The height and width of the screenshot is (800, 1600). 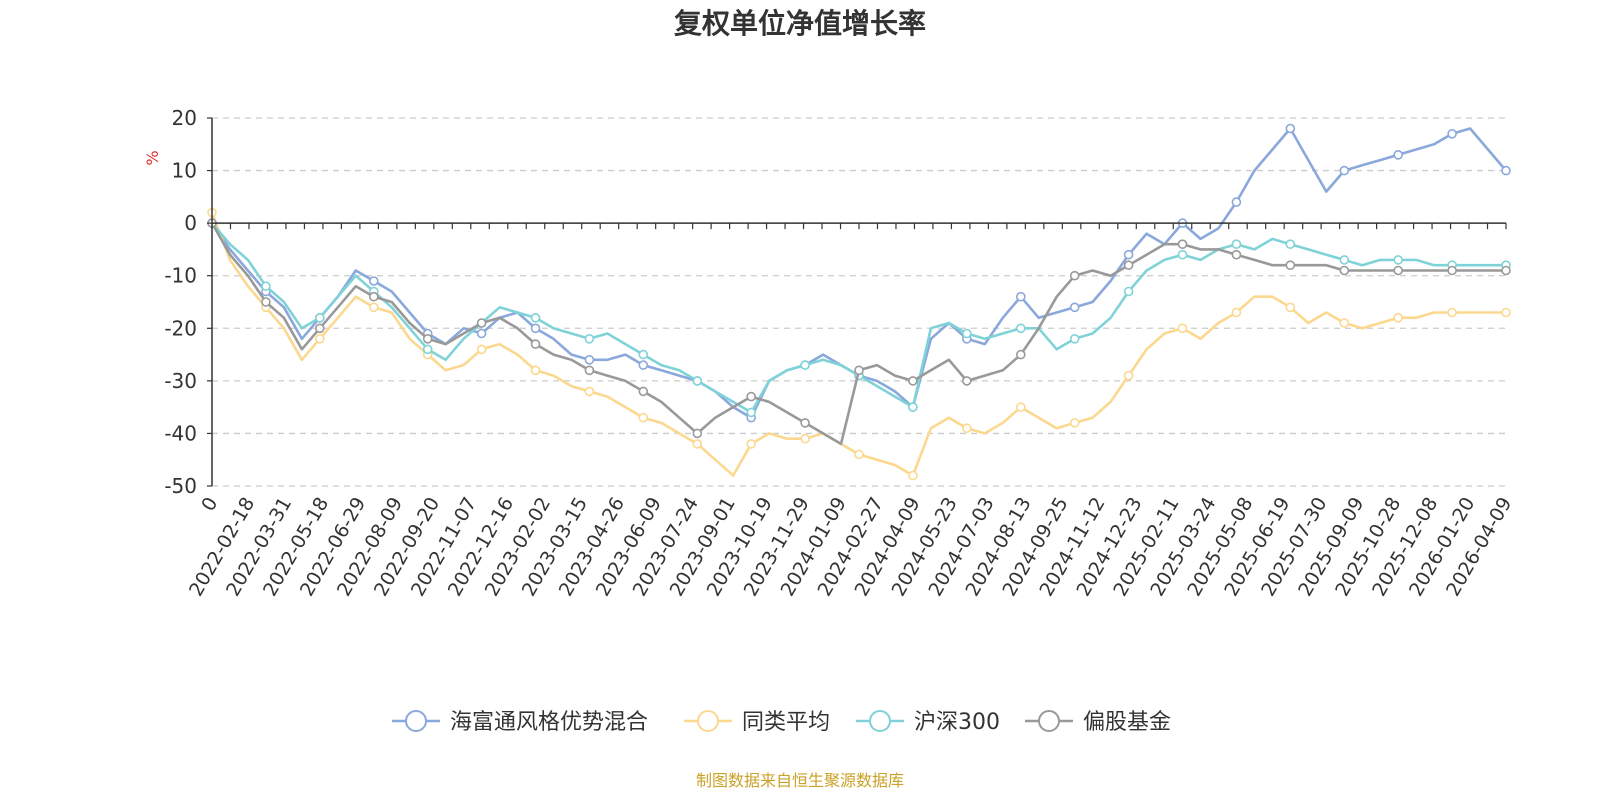 I want to click on y-tick-label: 20, so click(x=184, y=118).